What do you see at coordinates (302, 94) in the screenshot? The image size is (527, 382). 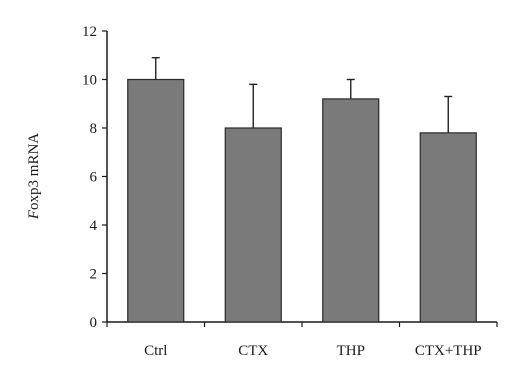 I see `error-bars-group` at bounding box center [302, 94].